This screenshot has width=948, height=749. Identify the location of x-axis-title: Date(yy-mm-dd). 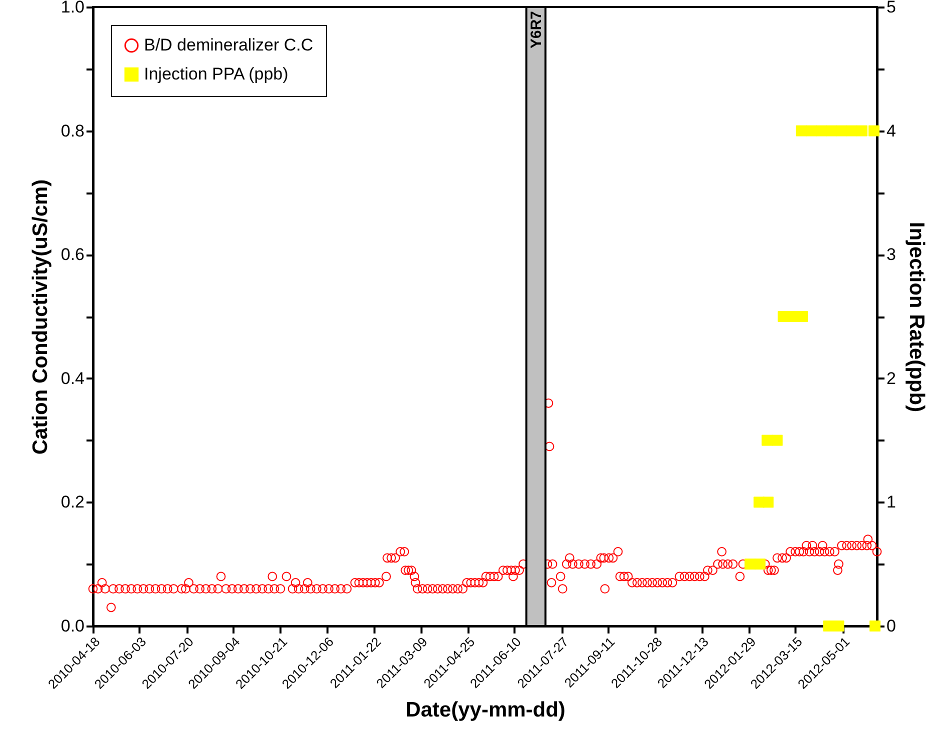
(486, 710).